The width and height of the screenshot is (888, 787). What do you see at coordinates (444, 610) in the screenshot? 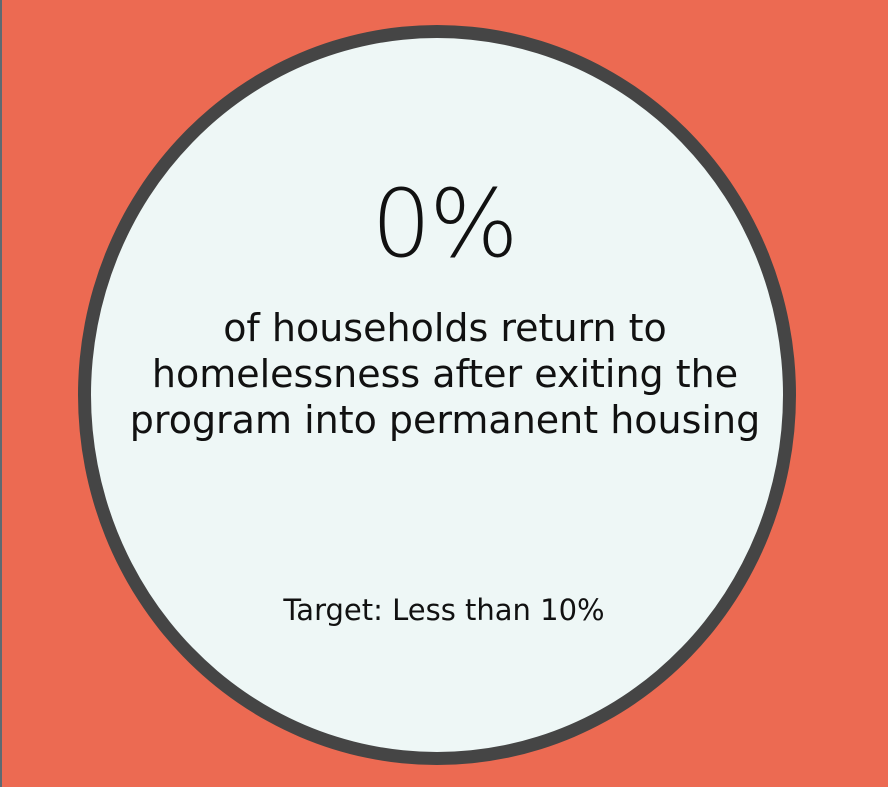
I see `target-text: Target: Less than 10%` at bounding box center [444, 610].